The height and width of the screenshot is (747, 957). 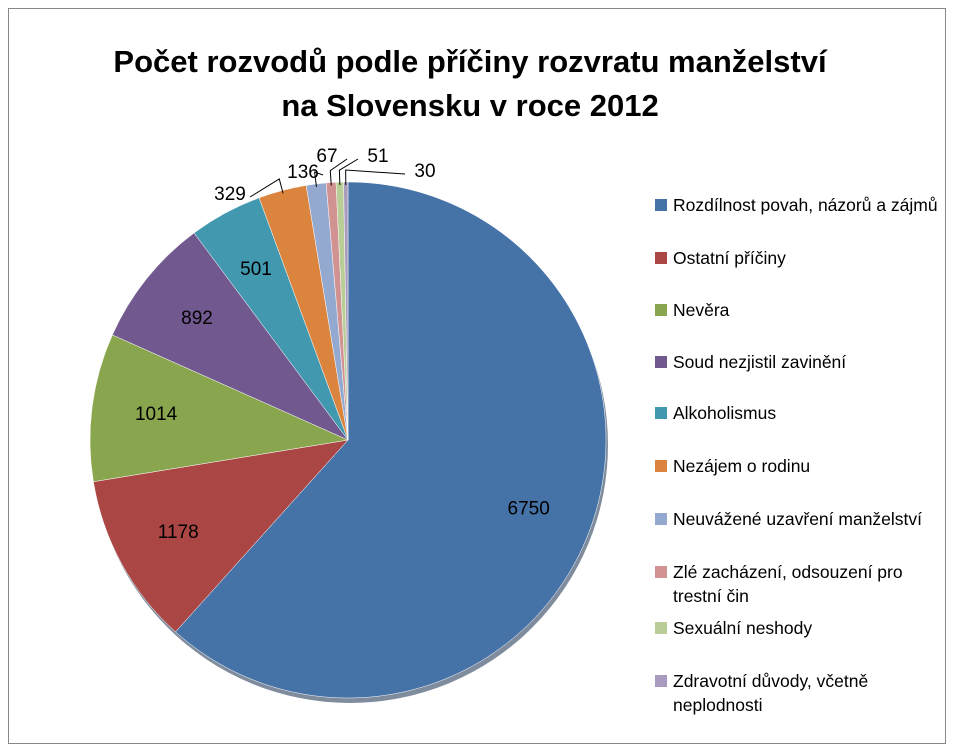 I want to click on data-label: 30, so click(x=424, y=171).